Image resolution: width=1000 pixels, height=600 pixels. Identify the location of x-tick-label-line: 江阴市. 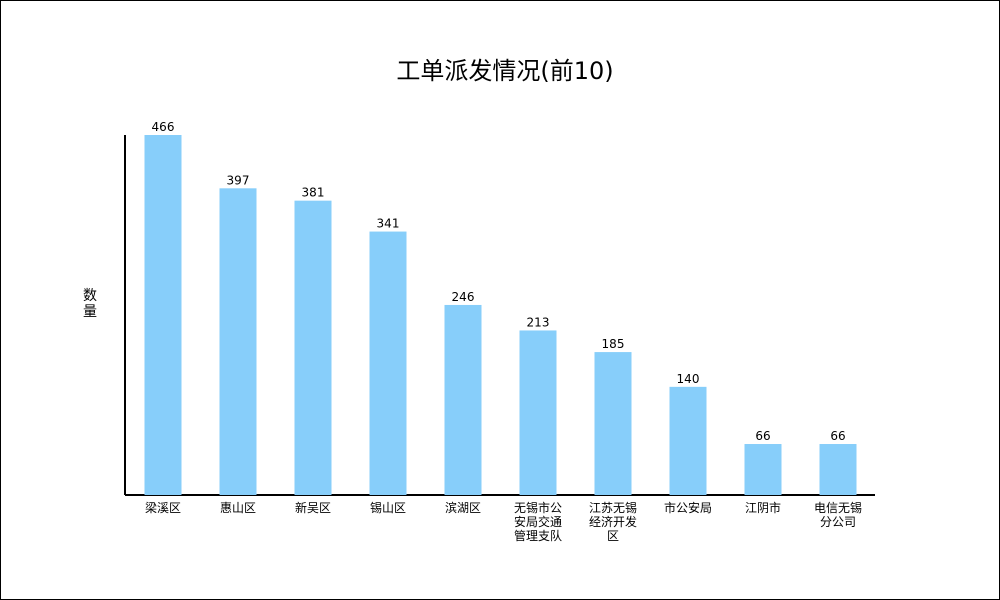
(763, 507).